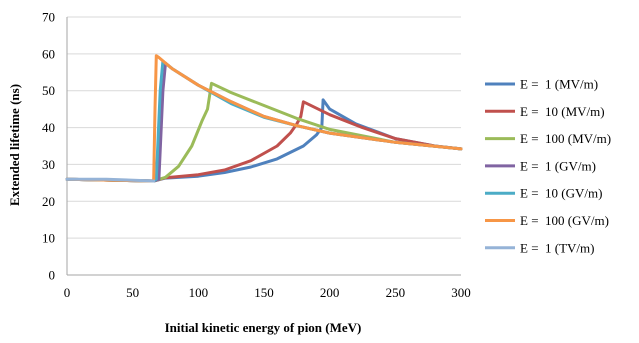 The image size is (639, 343). Describe the element at coordinates (48, 53) in the screenshot. I see `y-tick-label-6: 60` at that location.